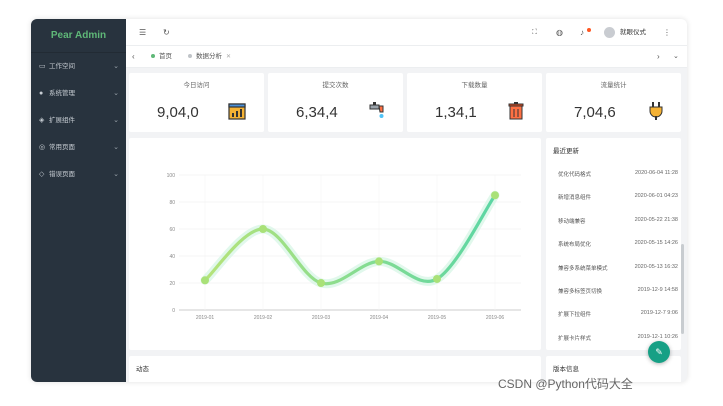 The image size is (723, 406). I want to click on sidebar-item-label: 常用页面, so click(62, 147).